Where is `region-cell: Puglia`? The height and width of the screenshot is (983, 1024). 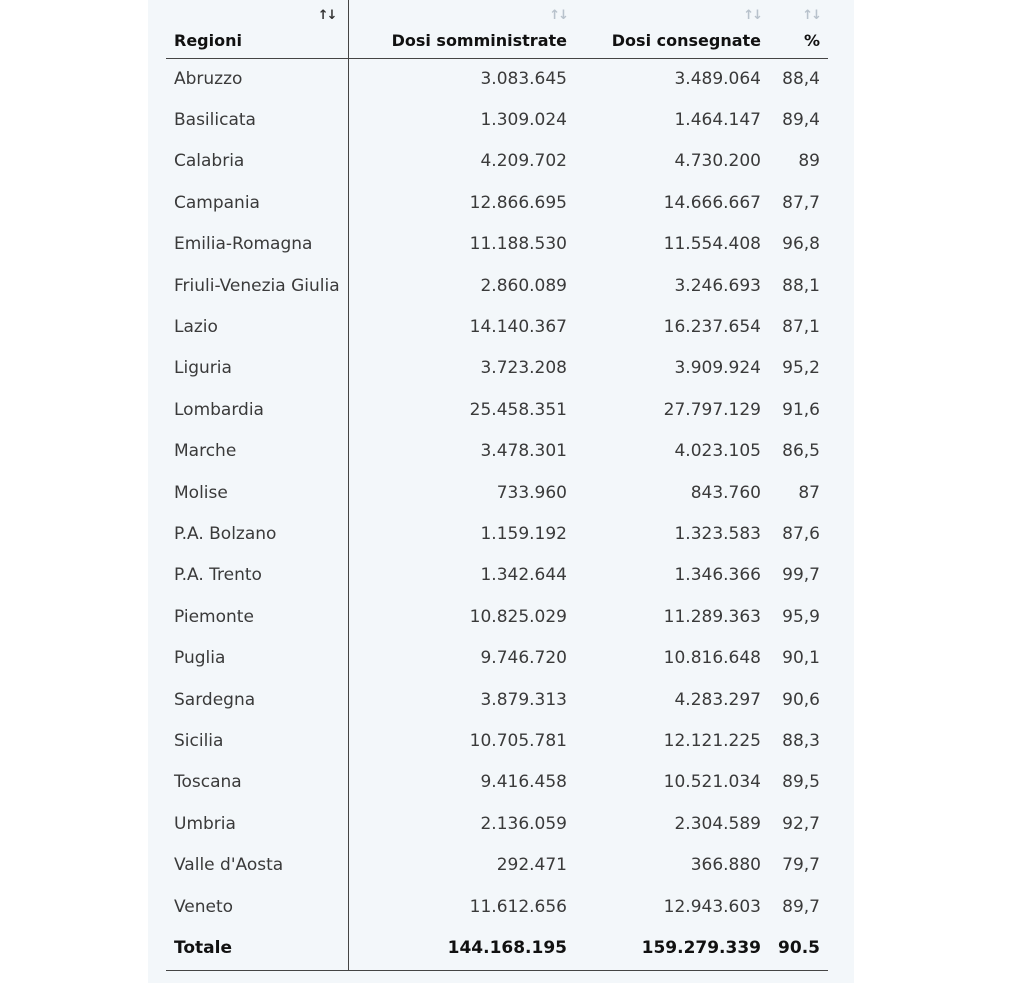
region-cell: Puglia is located at coordinates (257, 658).